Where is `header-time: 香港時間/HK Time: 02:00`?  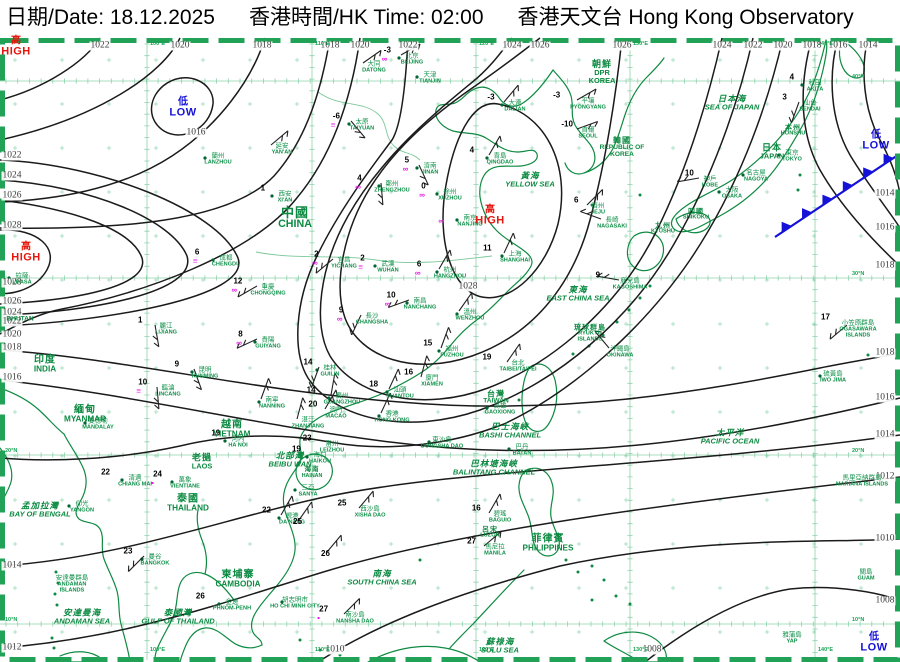 header-time: 香港時間/HK Time: 02:00 is located at coordinates (366, 17).